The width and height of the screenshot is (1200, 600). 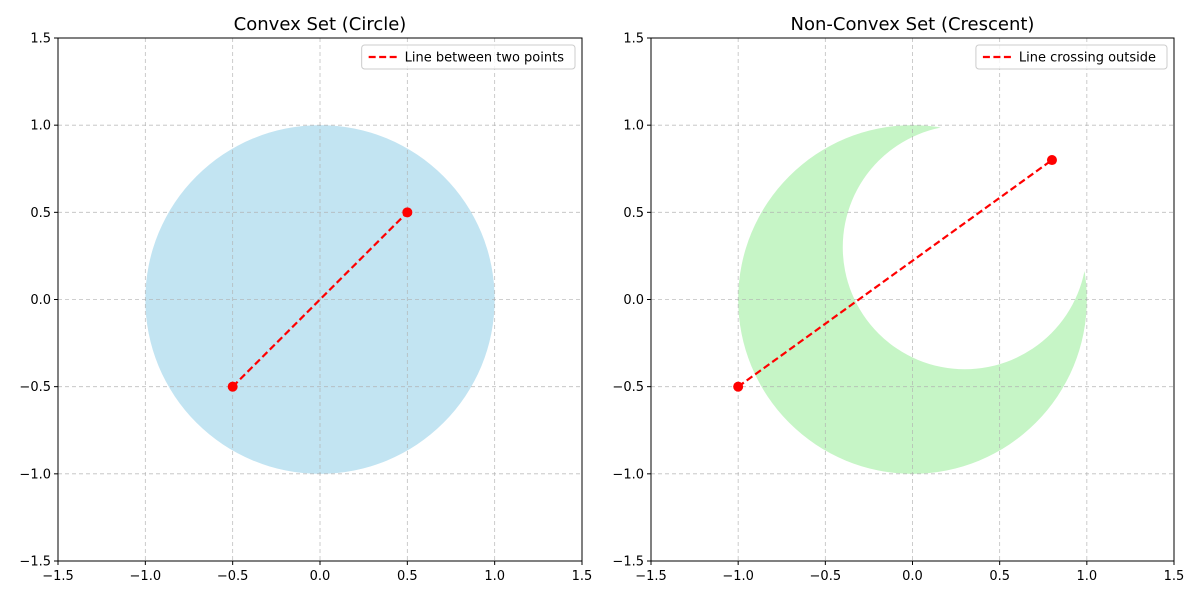 What do you see at coordinates (1087, 58) in the screenshot?
I see `legend-label: Line crossing outside` at bounding box center [1087, 58].